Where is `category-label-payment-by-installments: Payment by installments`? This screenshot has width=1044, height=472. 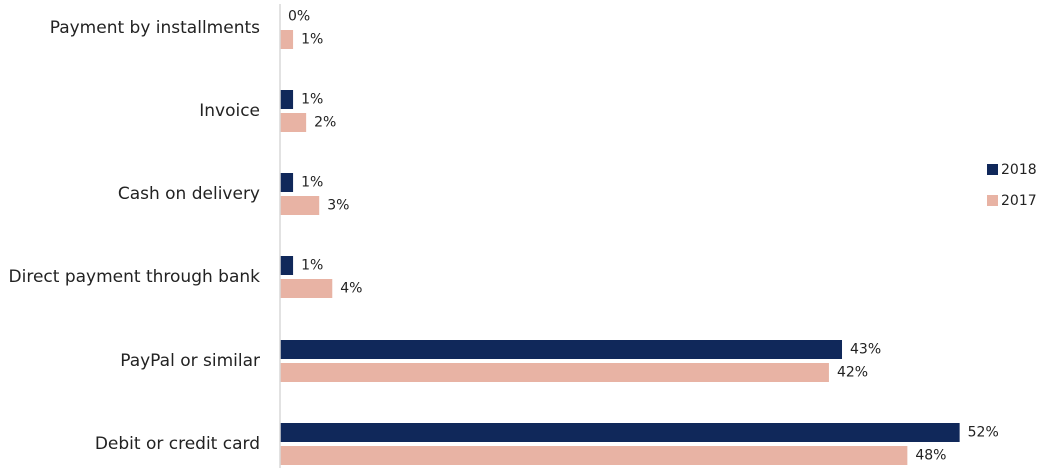
category-label-payment-by-installments: Payment by installments is located at coordinates (155, 28).